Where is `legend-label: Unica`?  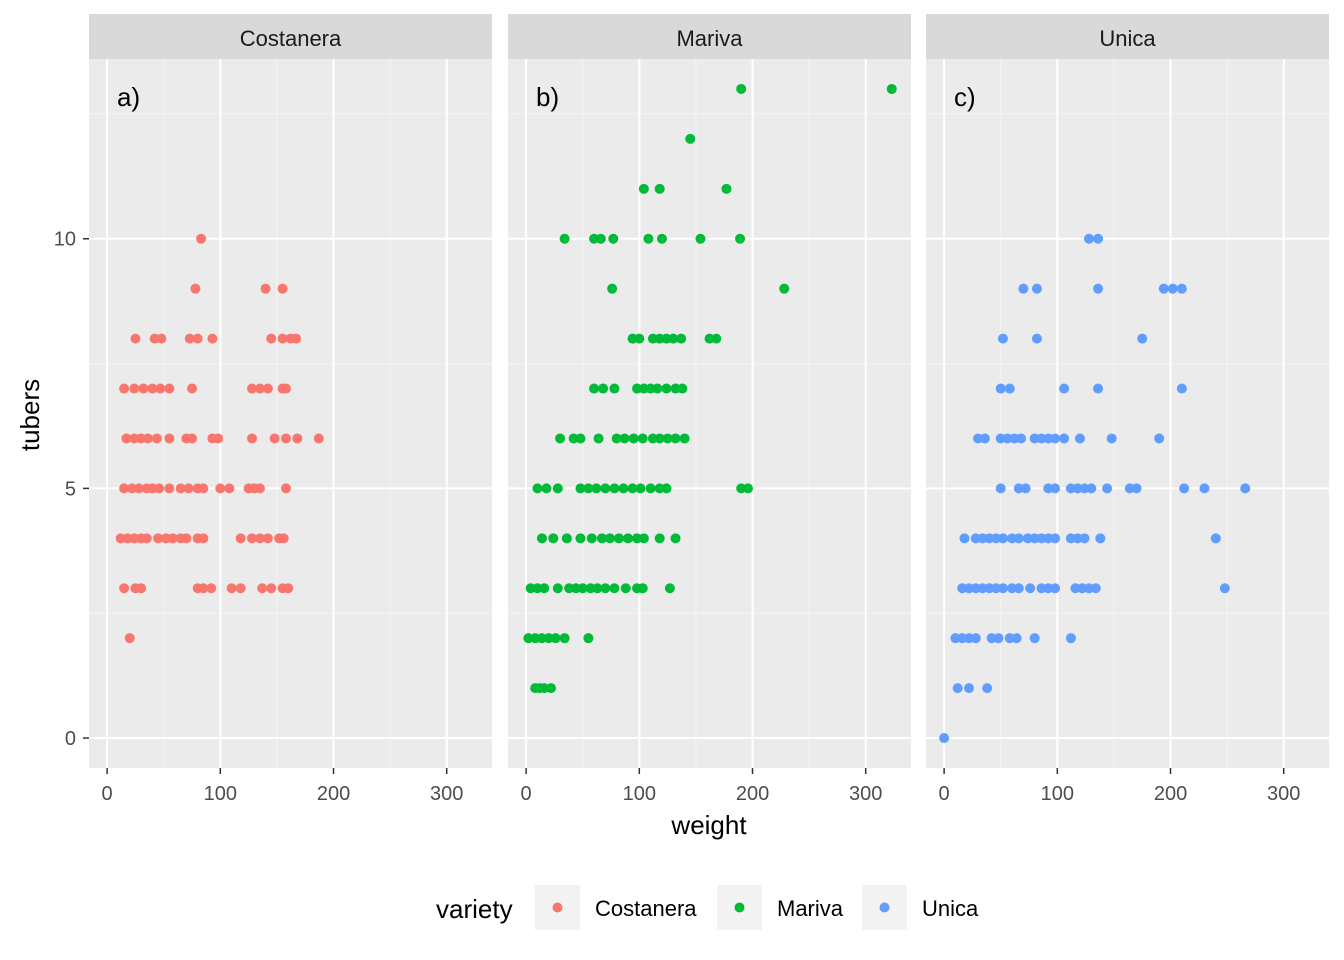
legend-label: Unica is located at coordinates (950, 908).